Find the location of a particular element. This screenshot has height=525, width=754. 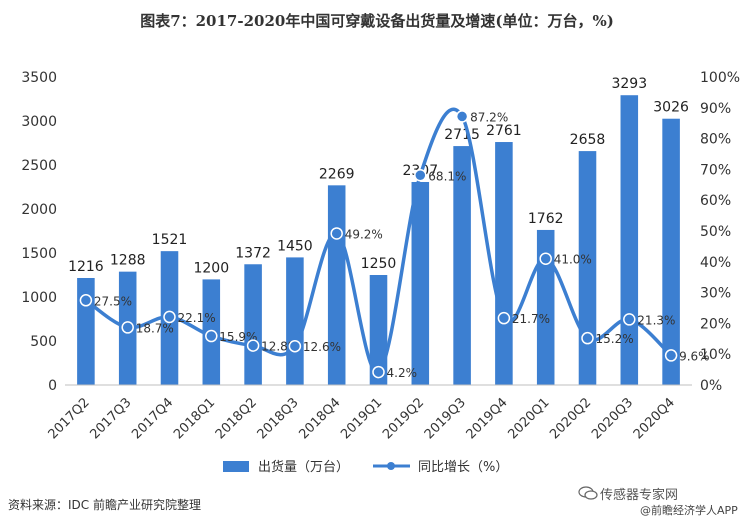

line-value-label: 21.3% is located at coordinates (656, 320).